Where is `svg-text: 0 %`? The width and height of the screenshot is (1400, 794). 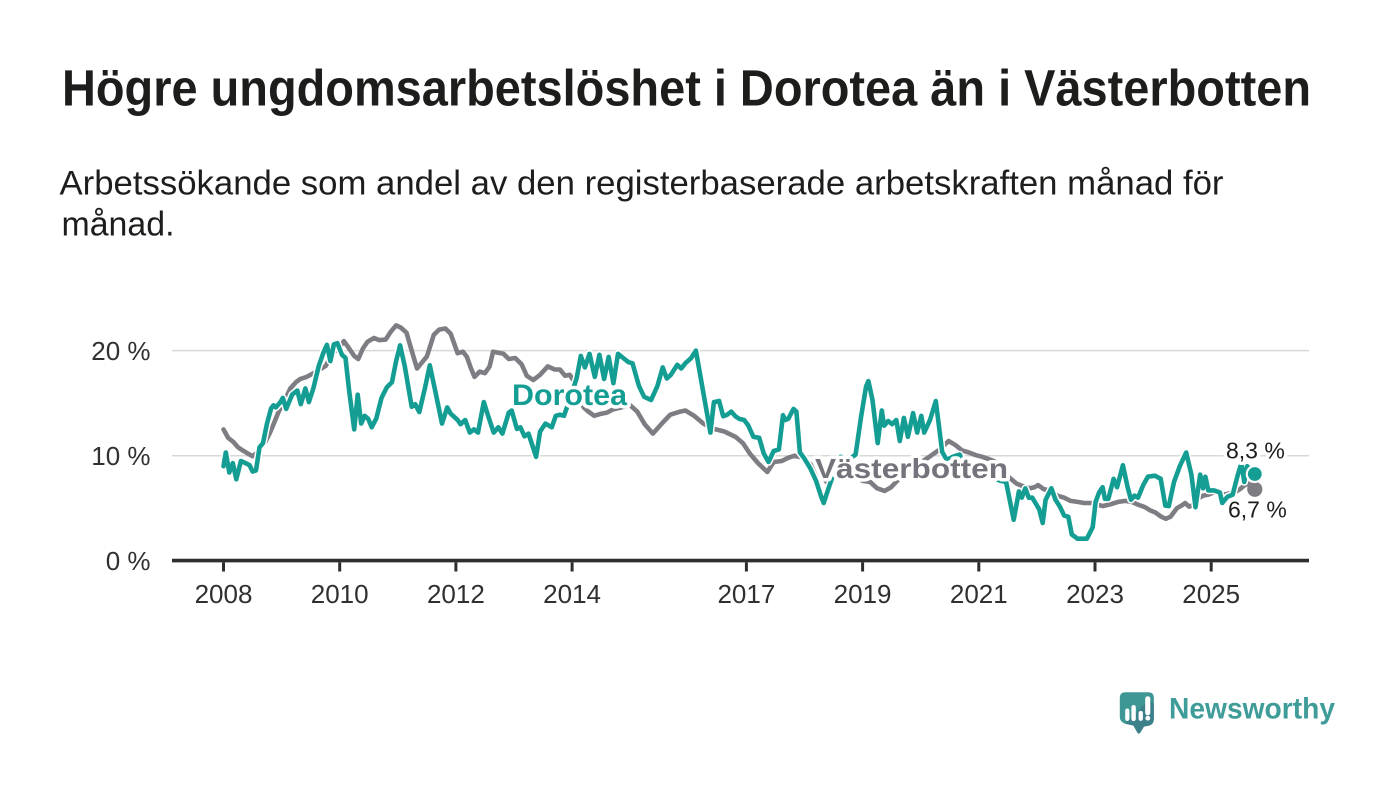
svg-text: 0 % is located at coordinates (128, 561).